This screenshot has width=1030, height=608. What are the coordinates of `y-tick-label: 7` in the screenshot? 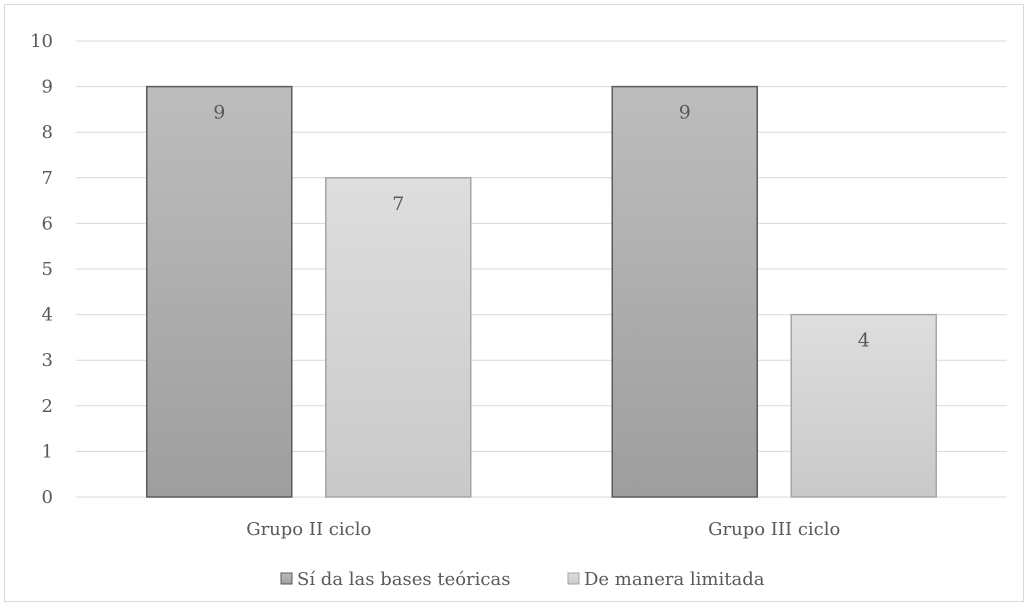 It's located at (47, 178).